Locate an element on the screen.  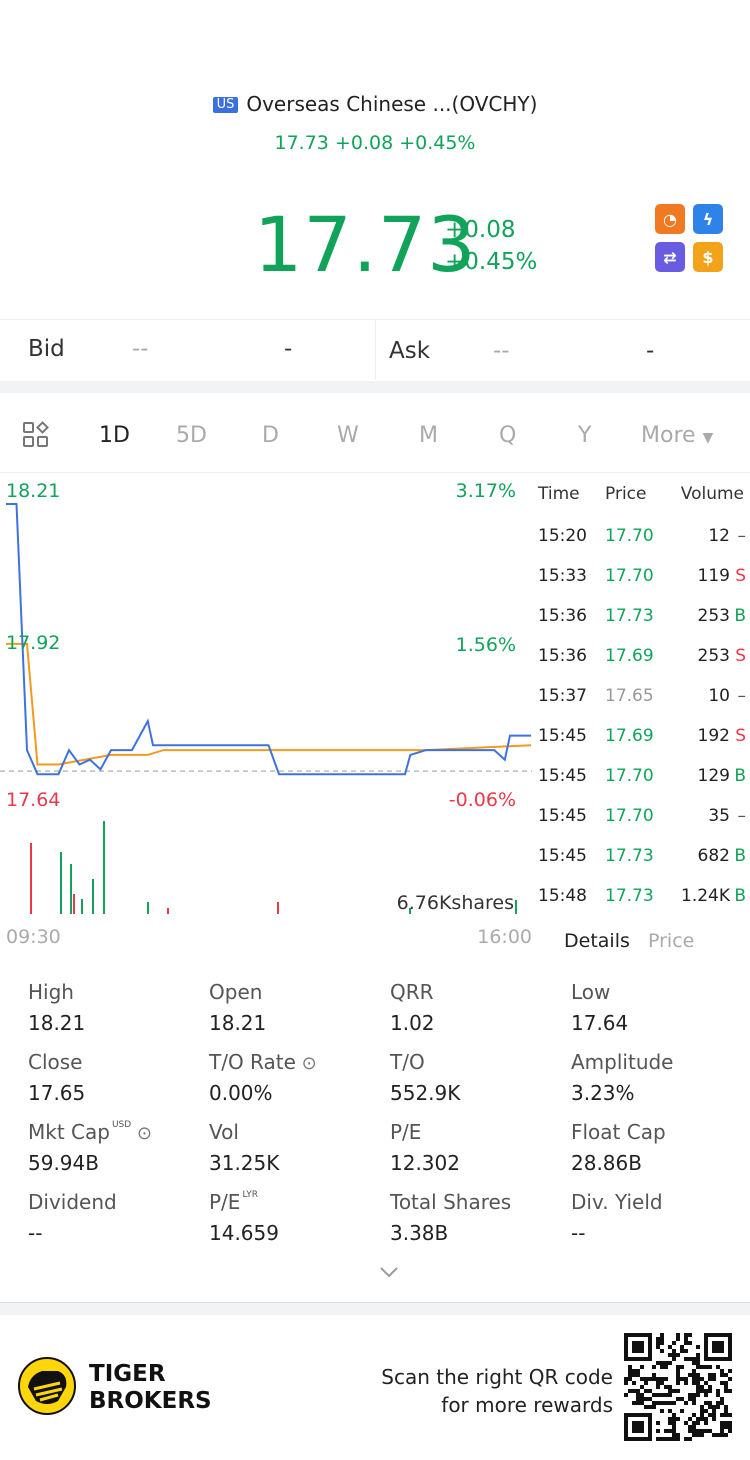
stat-low: Low 17.64 is located at coordinates (660, 1007).